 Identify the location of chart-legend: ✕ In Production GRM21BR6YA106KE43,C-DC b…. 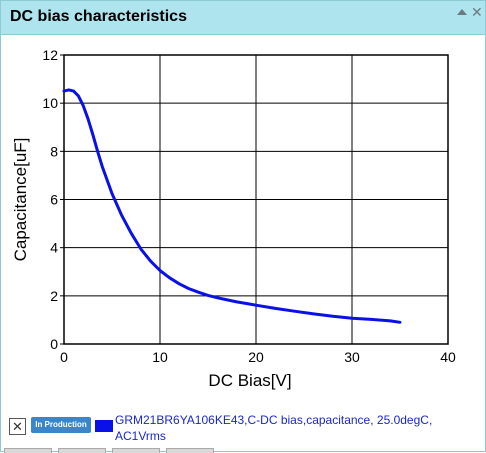
(244, 431).